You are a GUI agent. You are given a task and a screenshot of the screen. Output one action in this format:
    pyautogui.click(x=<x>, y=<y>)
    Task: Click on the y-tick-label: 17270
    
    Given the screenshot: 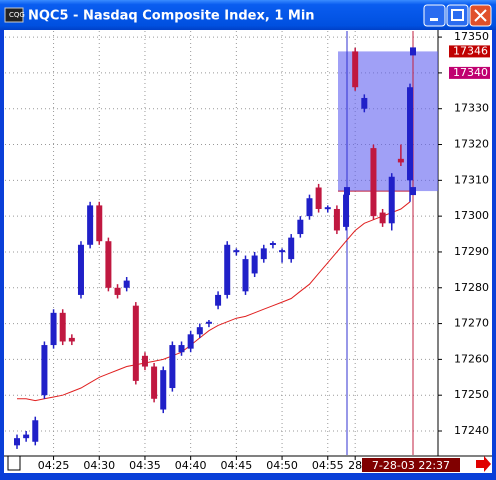 What is the action you would take?
    pyautogui.click(x=471, y=323)
    